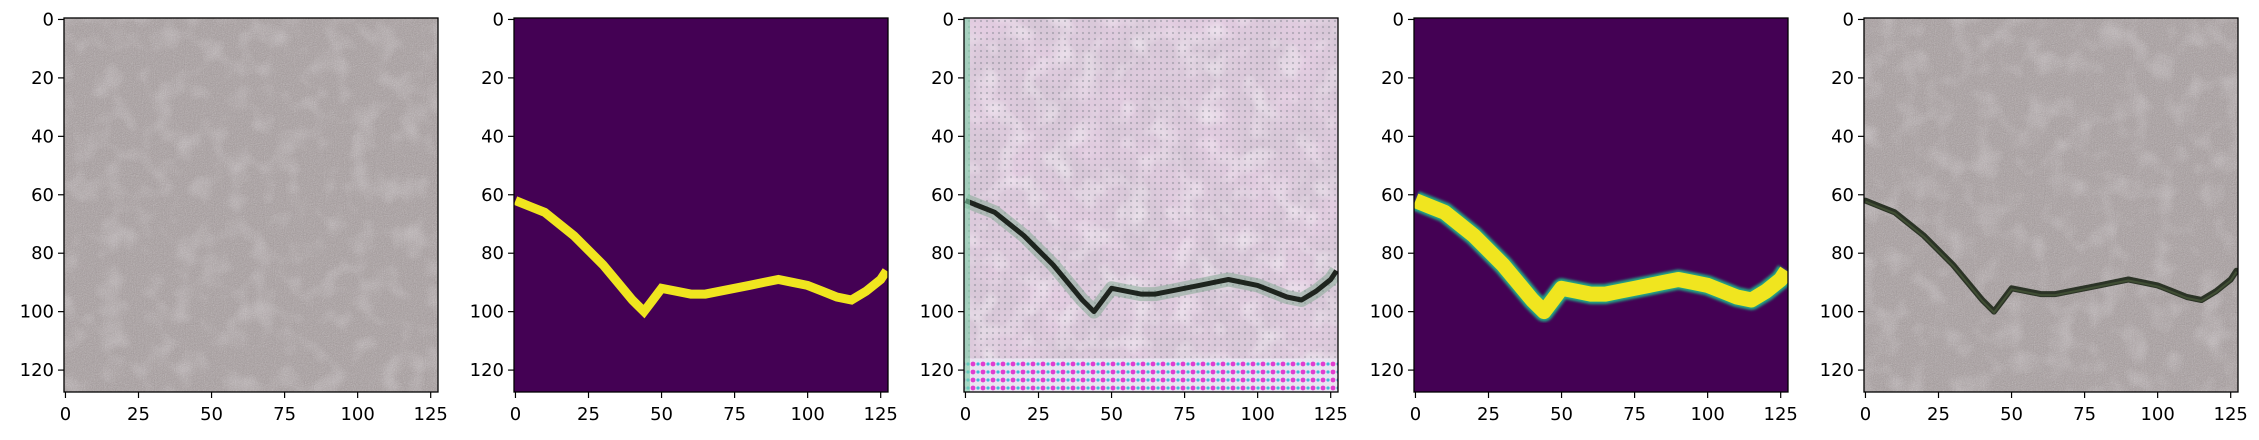 The width and height of the screenshot is (2259, 440). What do you see at coordinates (1151, 256) in the screenshot?
I see `crack-line` at bounding box center [1151, 256].